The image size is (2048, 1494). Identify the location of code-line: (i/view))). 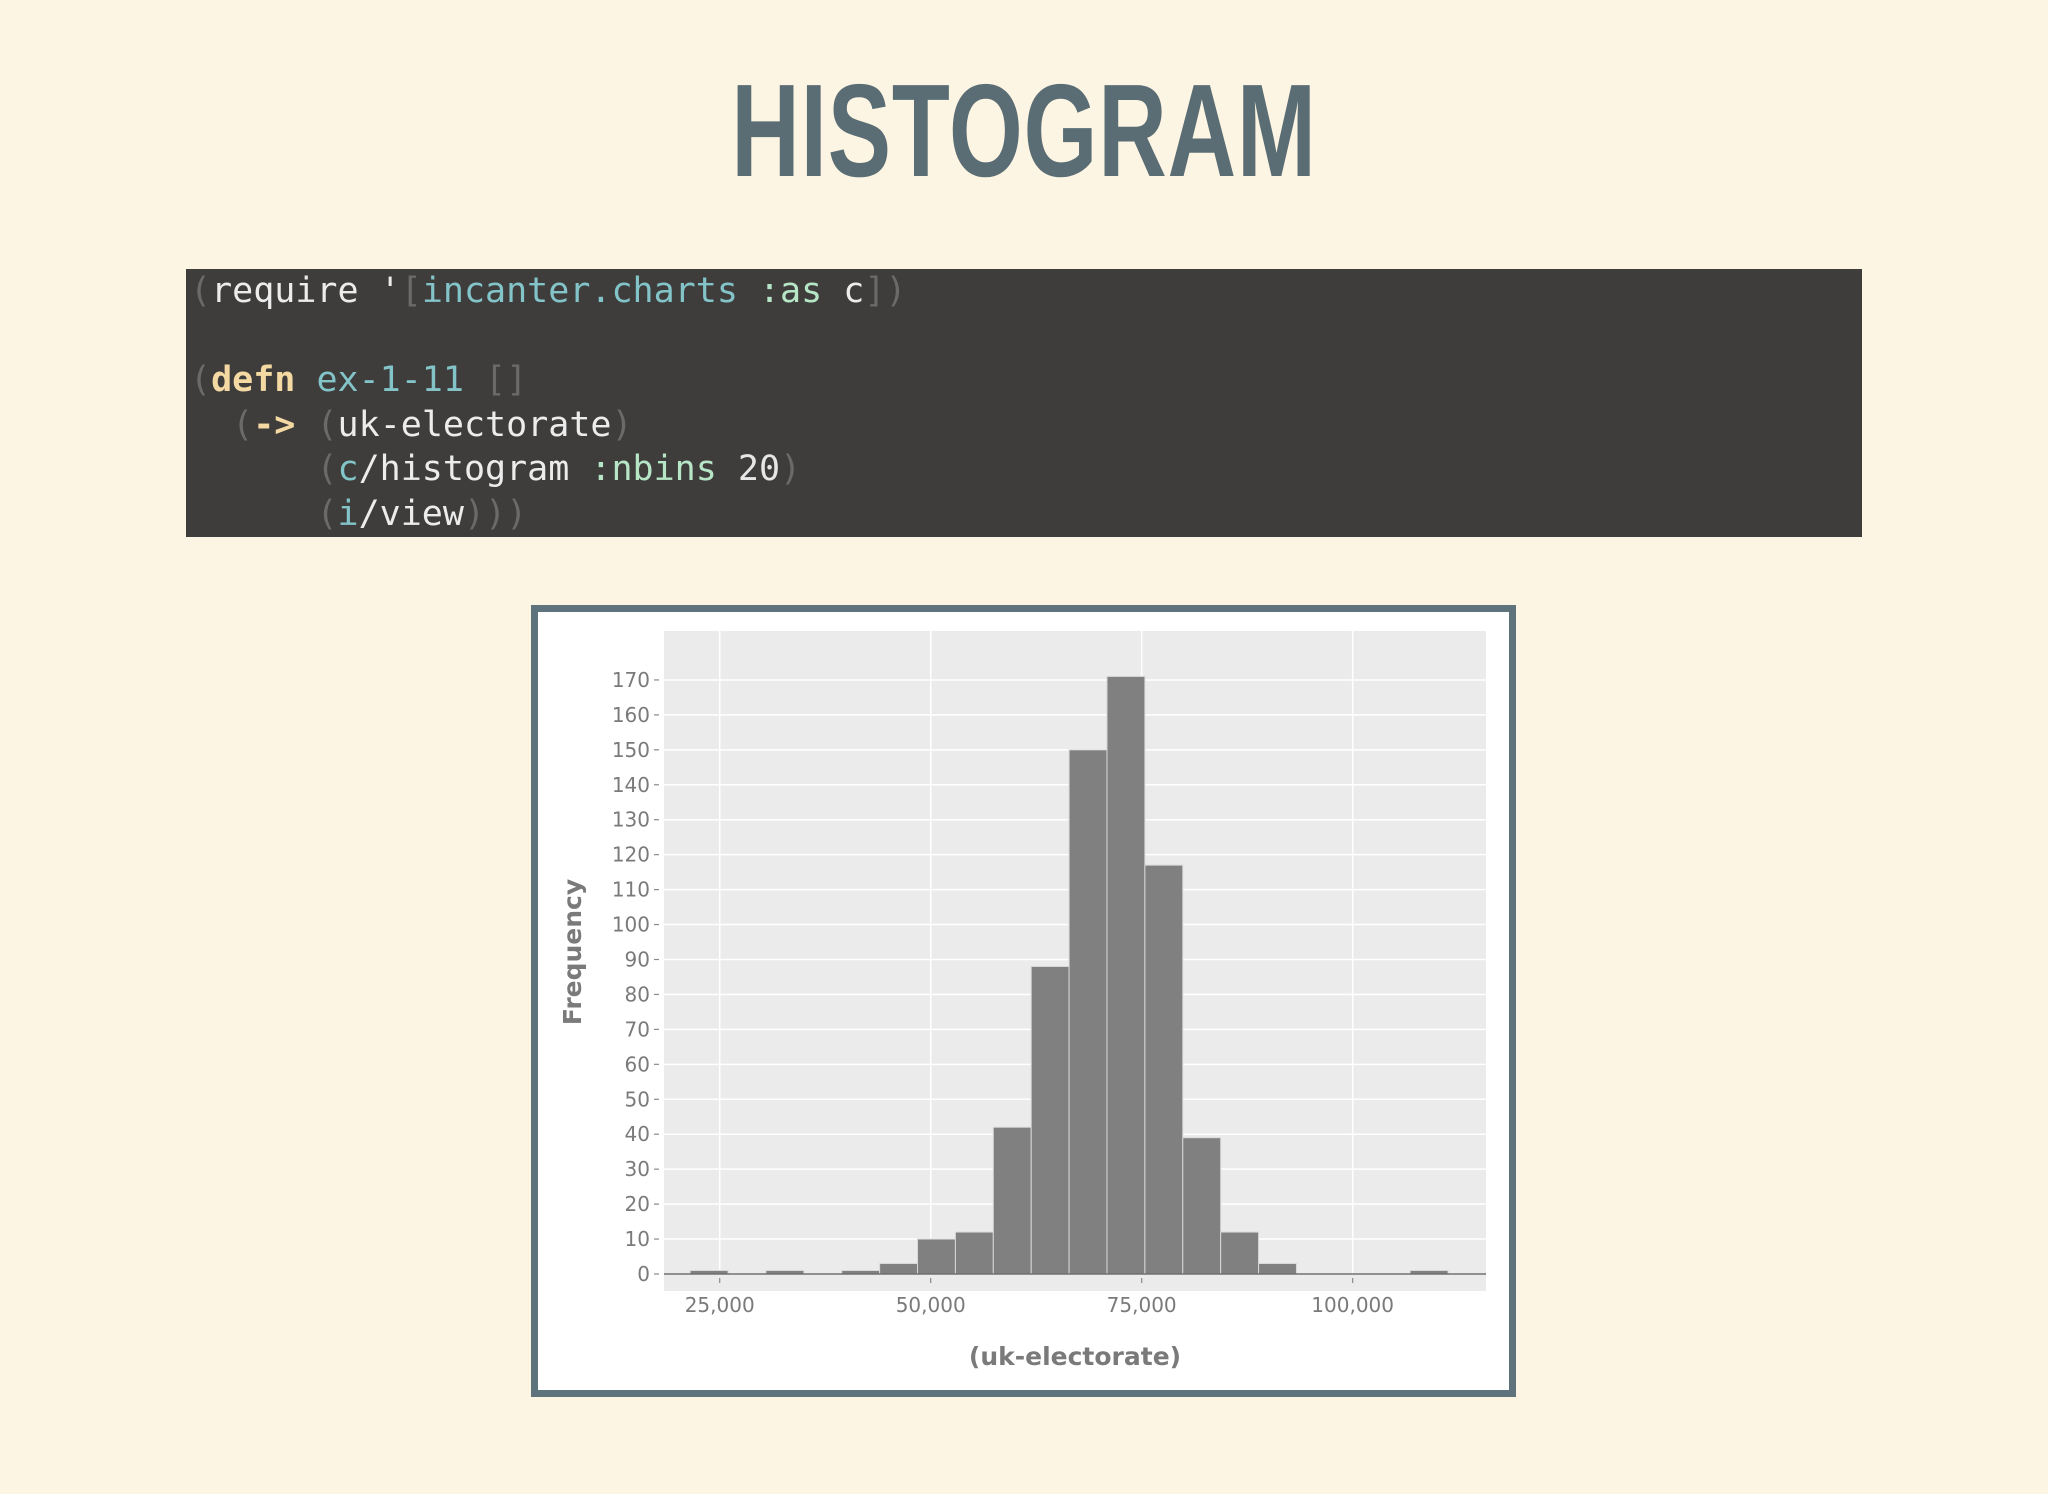
(1026, 514).